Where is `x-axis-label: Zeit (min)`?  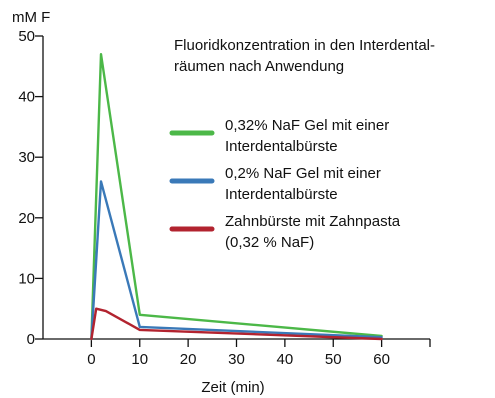
x-axis-label: Zeit (min) is located at coordinates (232, 387).